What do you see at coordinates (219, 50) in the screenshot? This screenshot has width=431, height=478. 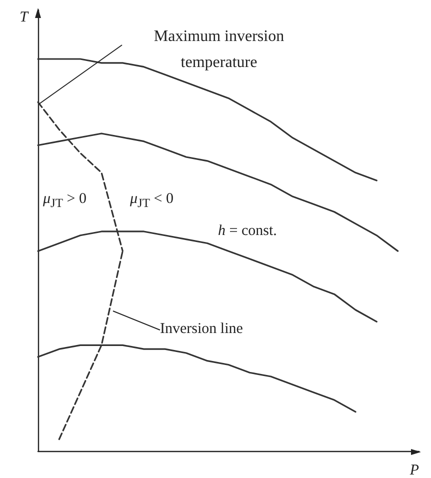 I see `annotation: Maximum inversion temperature` at bounding box center [219, 50].